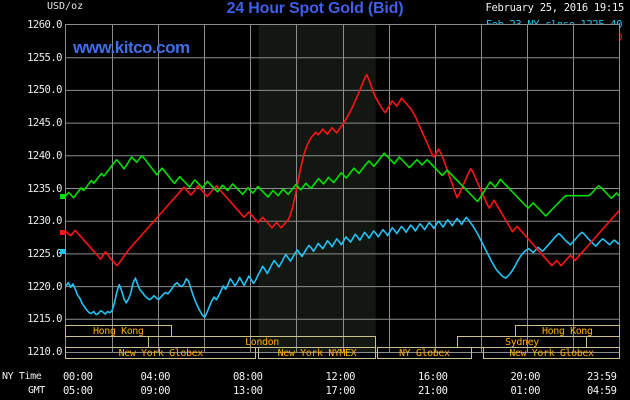 This screenshot has height=400, width=630. I want to click on y-tick-label: 1225.0, so click(44, 253).